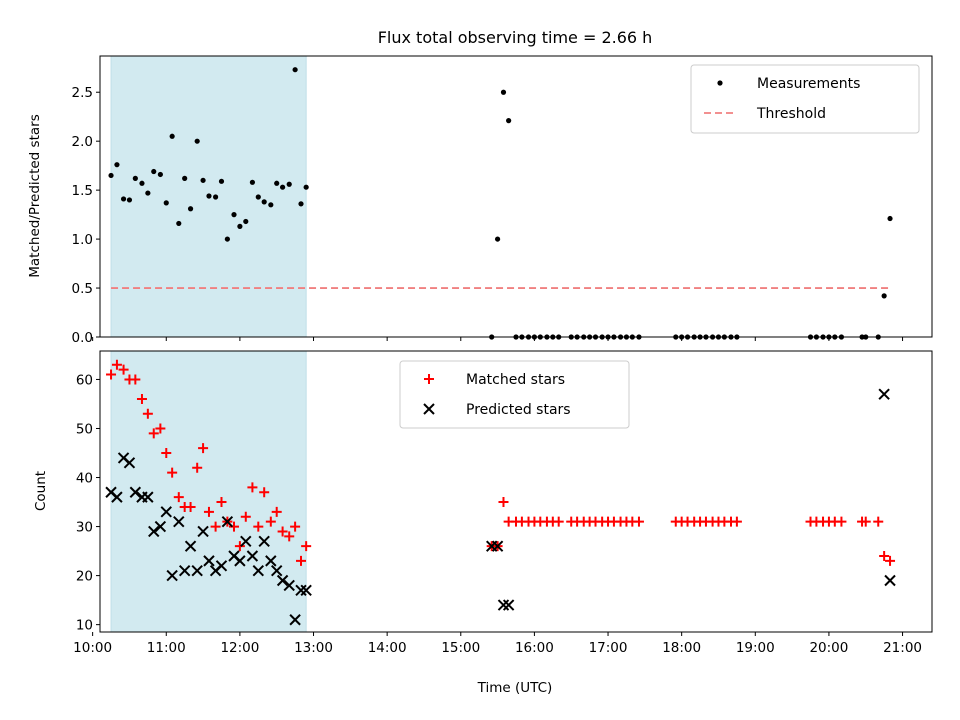 This screenshot has width=960, height=720. I want to click on legend-box, so click(805, 99).